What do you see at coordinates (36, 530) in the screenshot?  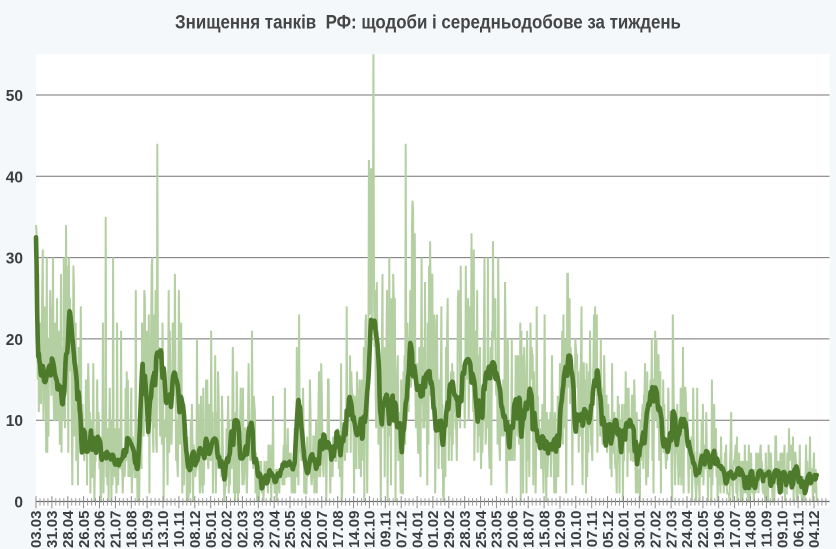 I see `svg-text: 03.03` at bounding box center [36, 530].